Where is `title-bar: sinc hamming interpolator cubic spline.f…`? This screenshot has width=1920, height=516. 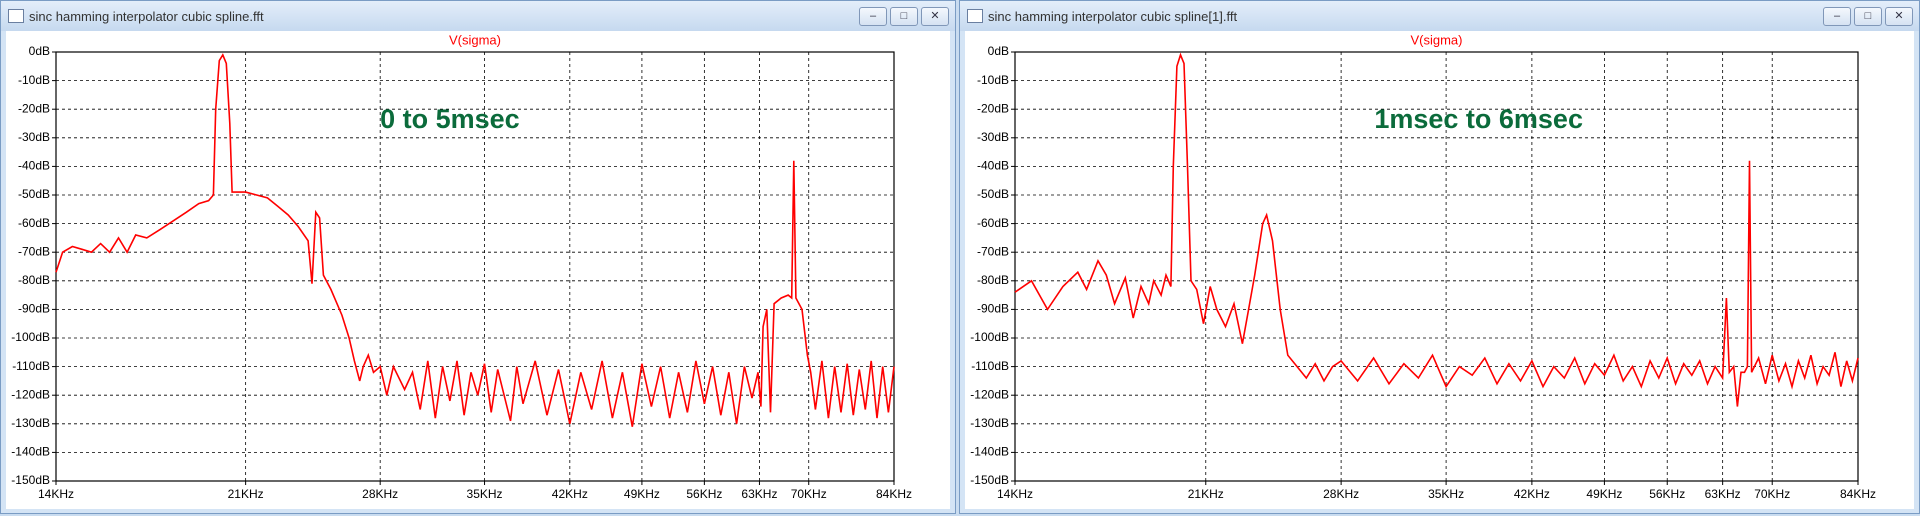 title-bar: sinc hamming interpolator cubic spline.f… is located at coordinates (478, 16).